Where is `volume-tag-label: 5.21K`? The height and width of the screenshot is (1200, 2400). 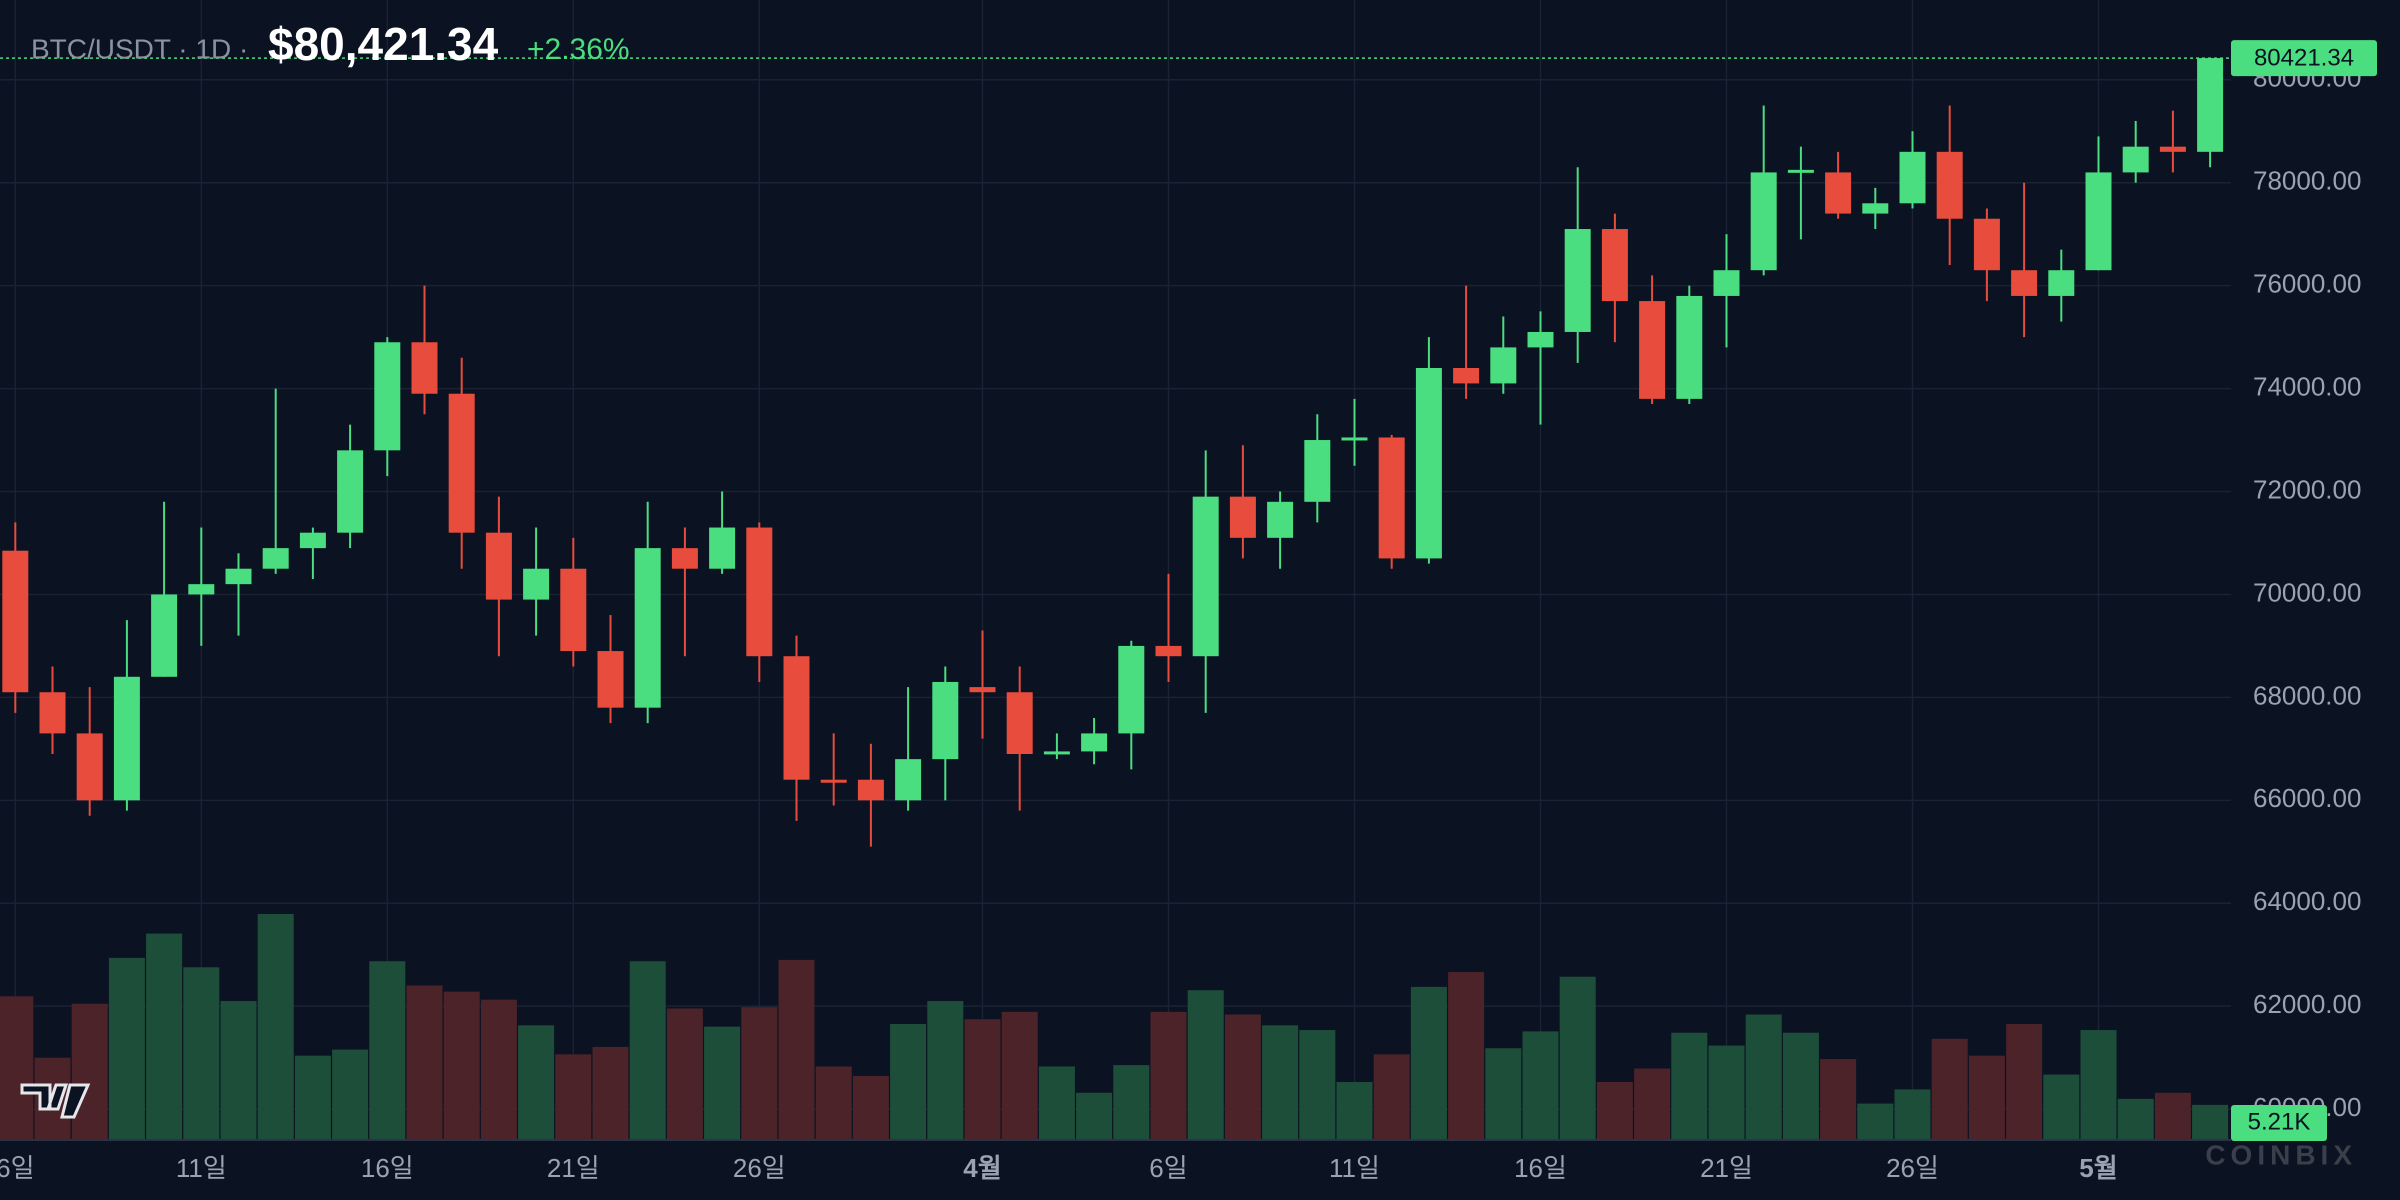
volume-tag-label: 5.21K is located at coordinates (2279, 1121).